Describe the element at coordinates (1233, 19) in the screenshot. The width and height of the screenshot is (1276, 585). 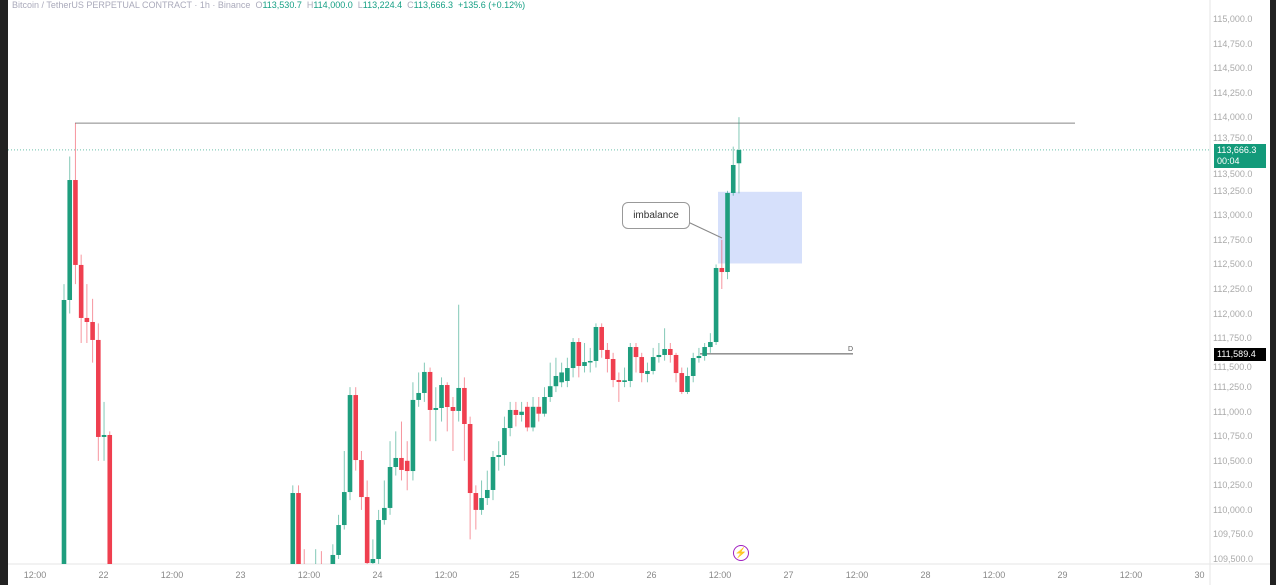
I see `price-axis-label: 115,000.0` at that location.